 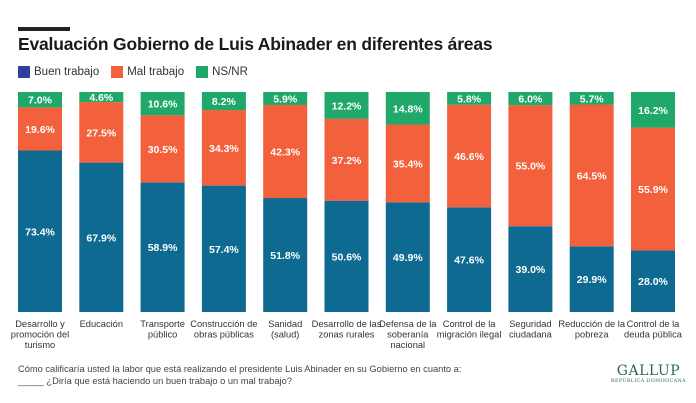 What do you see at coordinates (592, 329) in the screenshot?
I see `category-label-9: Reducción de la pobreza` at bounding box center [592, 329].